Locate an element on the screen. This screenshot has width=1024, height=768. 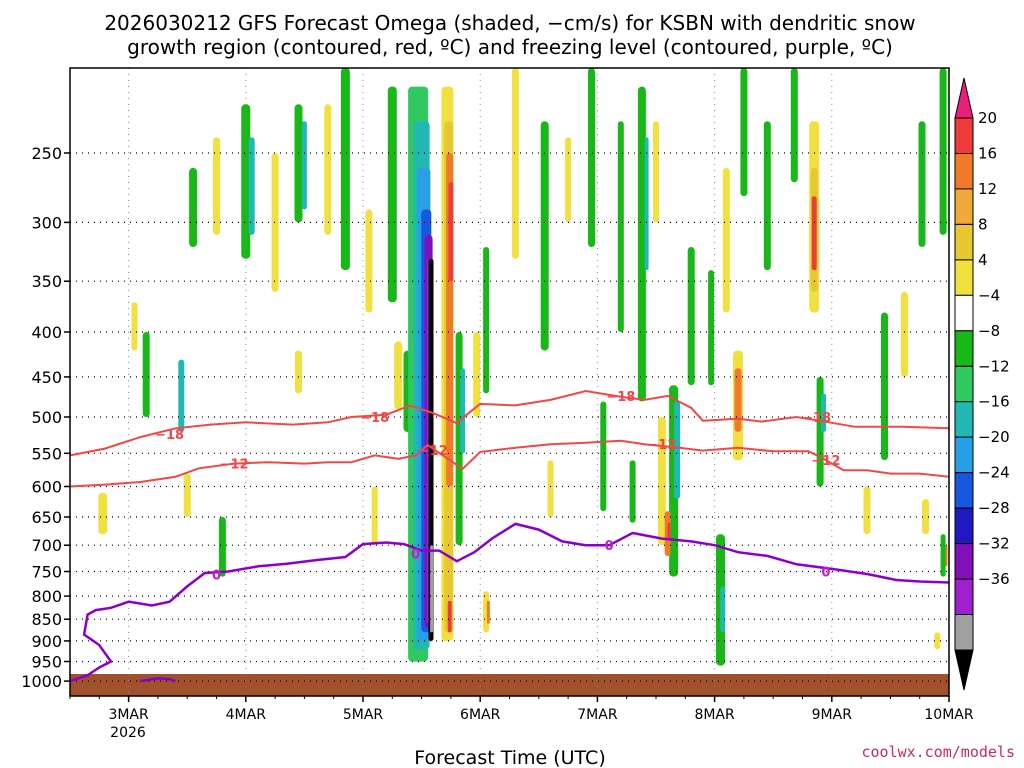
x-tick-label: 6MAR is located at coordinates (480, 715).